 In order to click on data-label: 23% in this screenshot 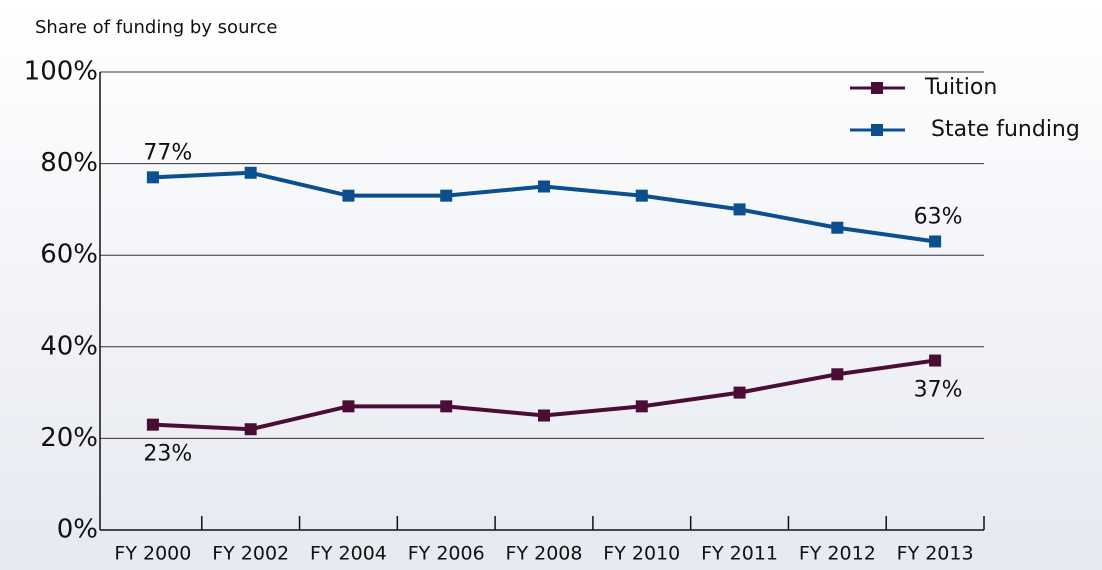, I will do `click(167, 454)`.